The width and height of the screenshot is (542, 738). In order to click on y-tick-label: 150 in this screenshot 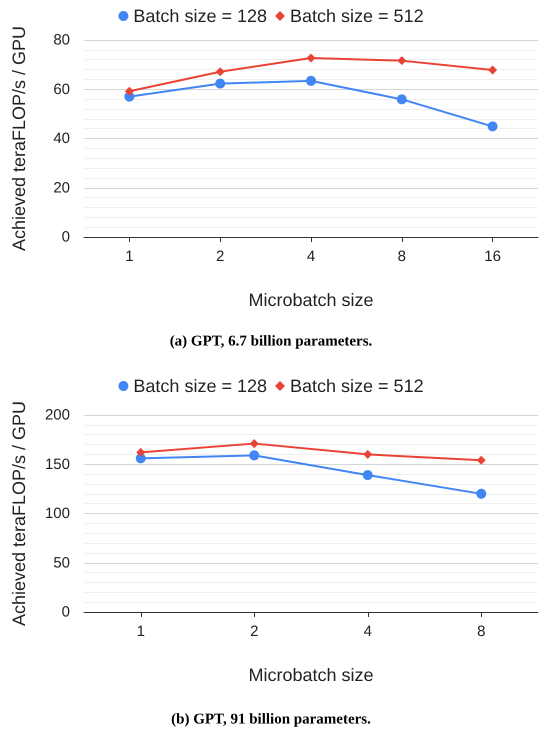, I will do `click(57, 464)`.